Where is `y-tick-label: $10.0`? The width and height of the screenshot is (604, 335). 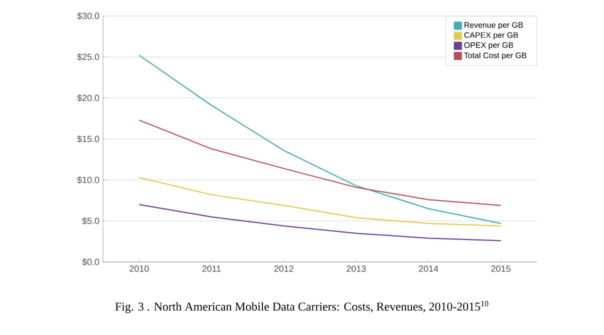 y-tick-label: $10.0 is located at coordinates (88, 180).